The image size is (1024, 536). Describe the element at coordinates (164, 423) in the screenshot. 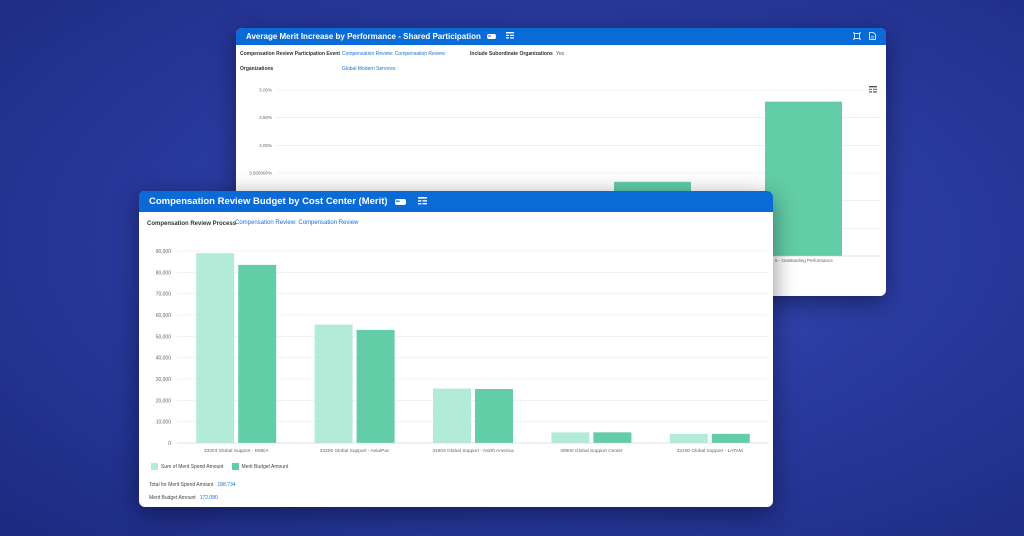

I see `y-tick-label: 10,000` at that location.